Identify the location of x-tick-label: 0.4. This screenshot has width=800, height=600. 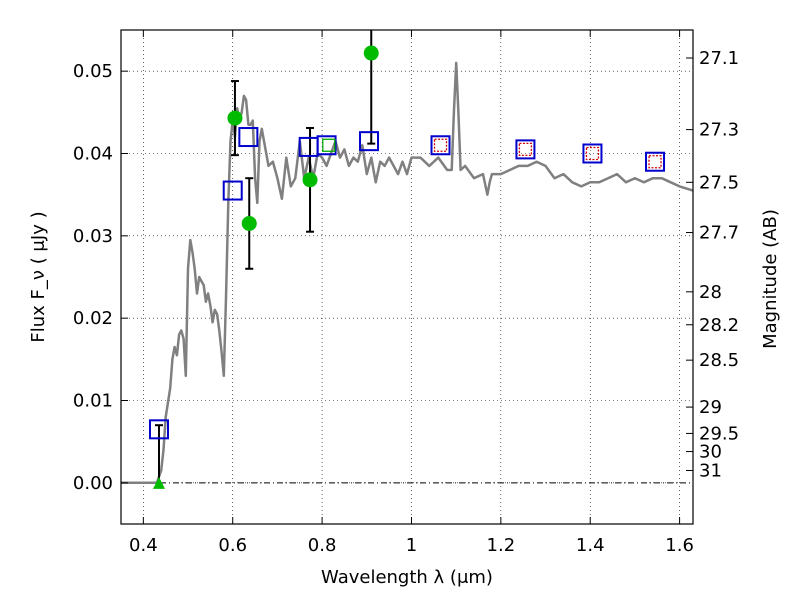
(143, 545).